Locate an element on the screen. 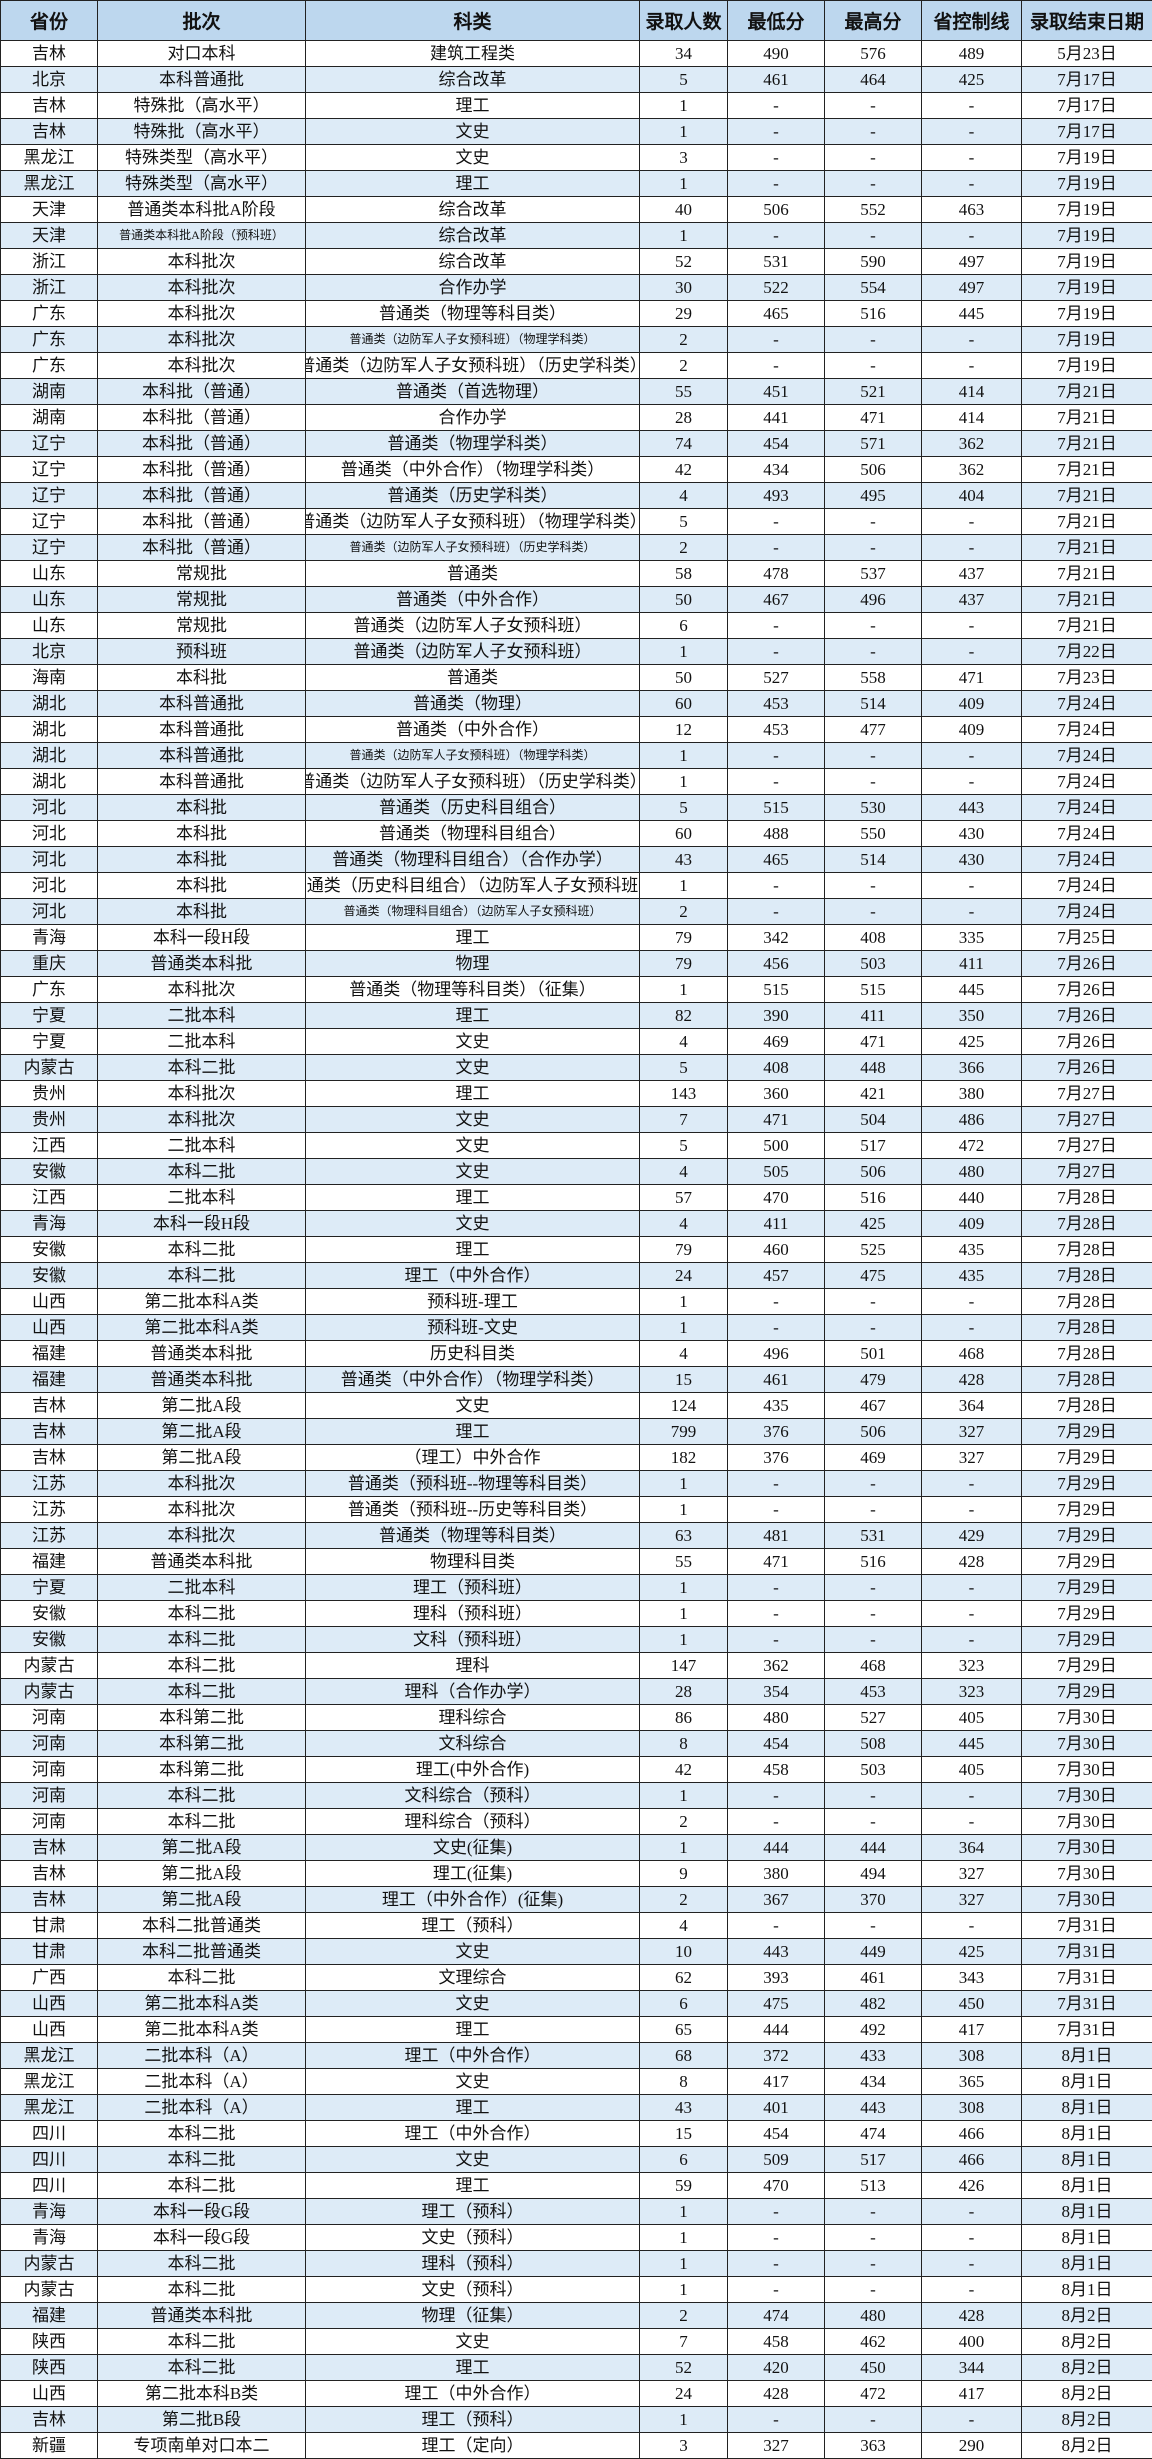 Image resolution: width=1152 pixels, height=2459 pixels. cell-category: 普通类（物理） is located at coordinates (472, 703).